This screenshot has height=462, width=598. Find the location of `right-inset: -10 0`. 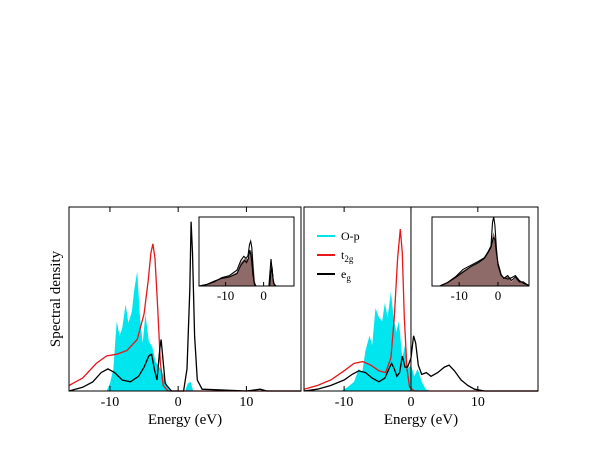

right-inset: -10 0 is located at coordinates (480, 259).